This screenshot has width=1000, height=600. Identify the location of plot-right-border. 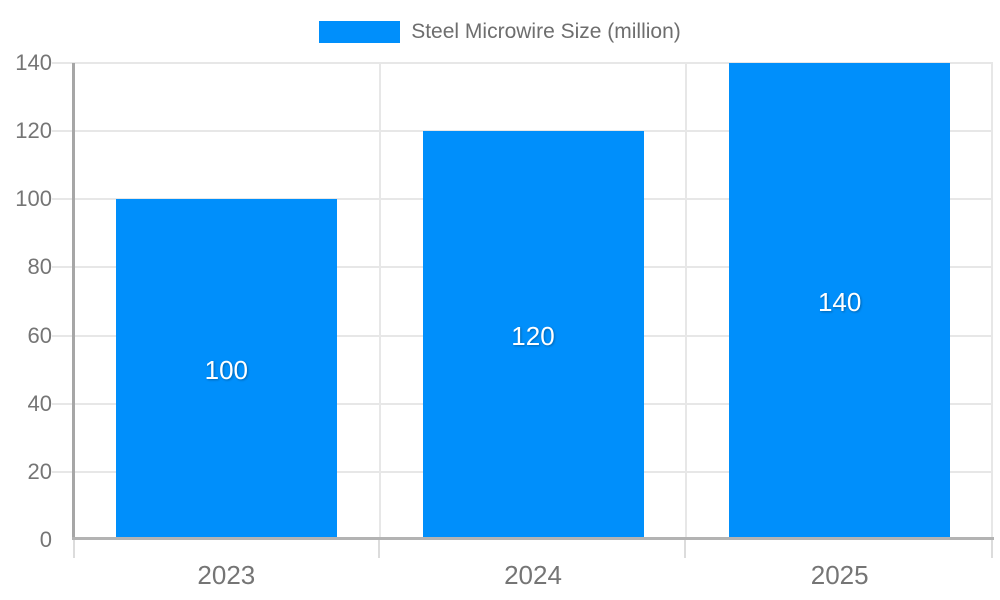
(992, 301).